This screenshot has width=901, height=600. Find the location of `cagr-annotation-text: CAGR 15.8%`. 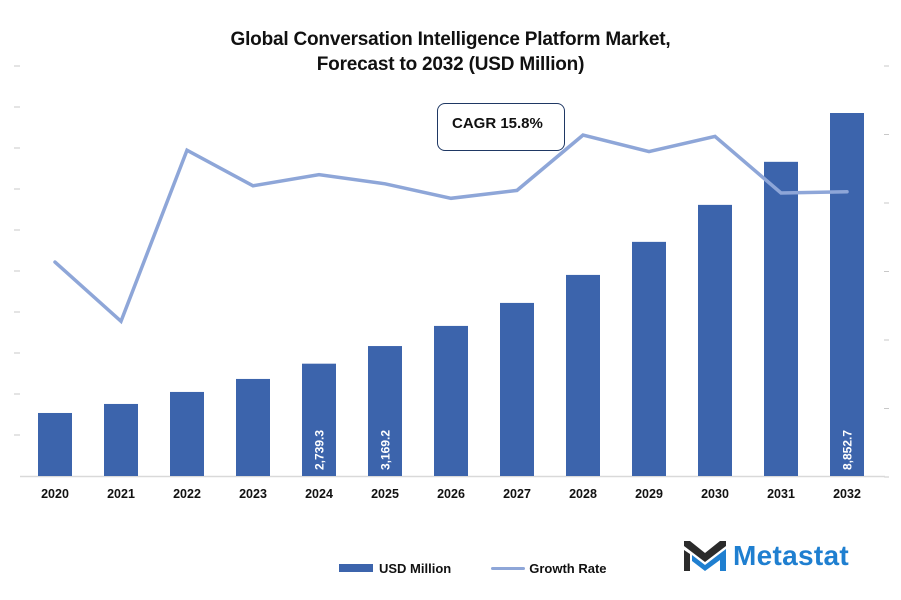

cagr-annotation-text: CAGR 15.8% is located at coordinates (497, 123).